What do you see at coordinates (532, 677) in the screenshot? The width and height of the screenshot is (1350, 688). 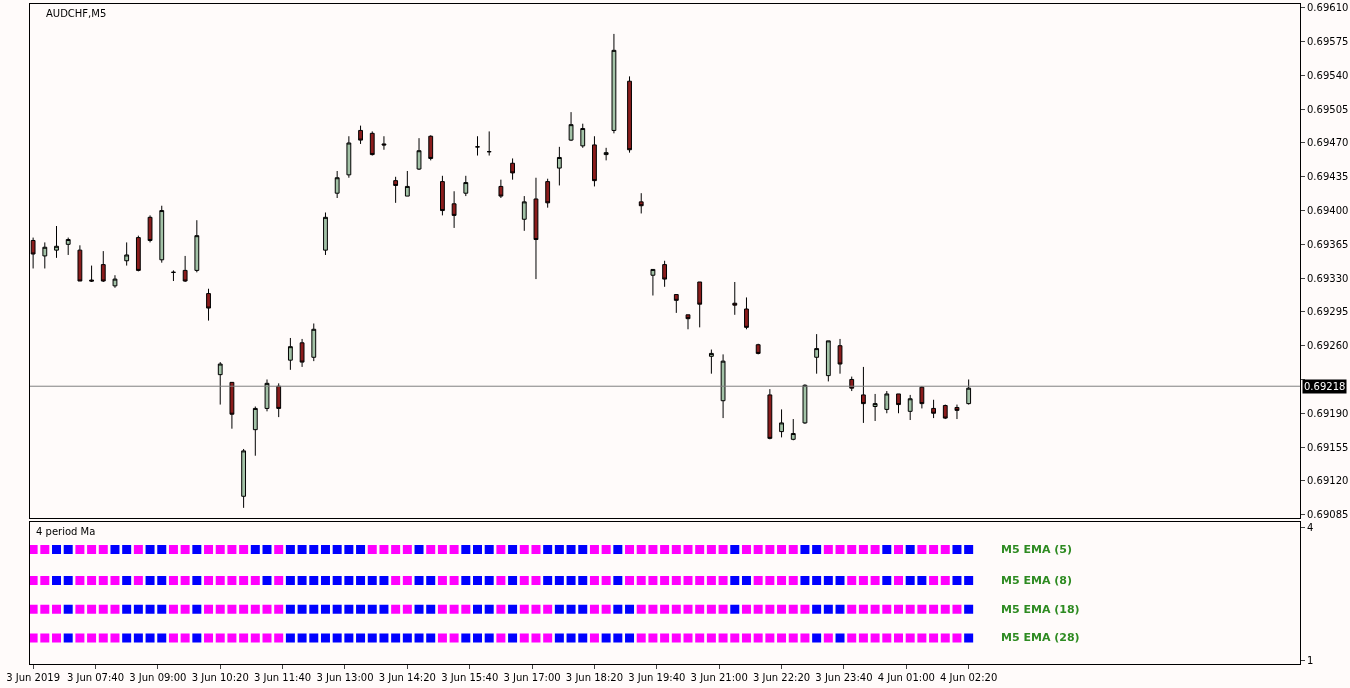 I see `x-tick-label: 3 Jun 17:00` at bounding box center [532, 677].